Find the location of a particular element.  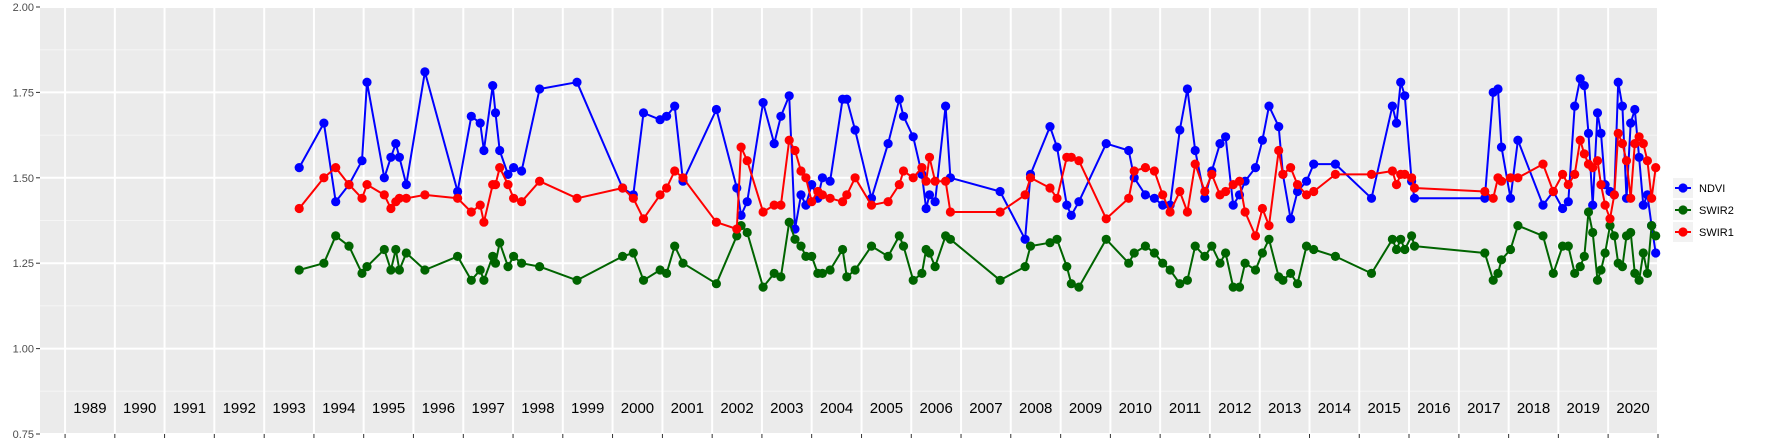

year-label: 2005 is located at coordinates (886, 408).